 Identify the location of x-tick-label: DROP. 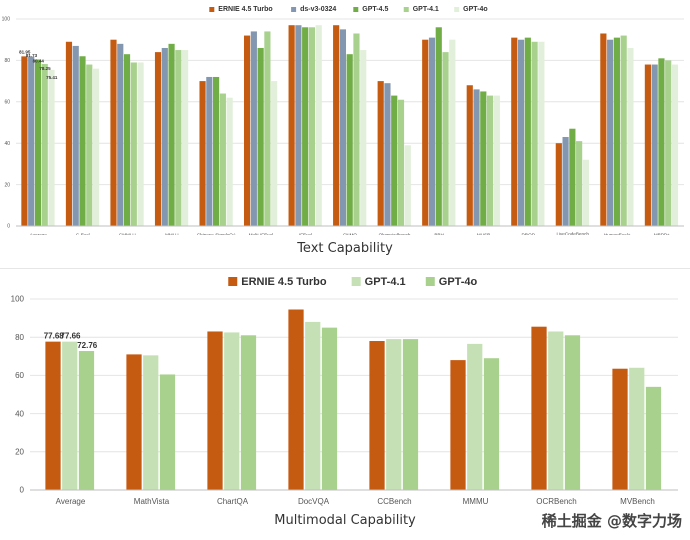
(527, 234).